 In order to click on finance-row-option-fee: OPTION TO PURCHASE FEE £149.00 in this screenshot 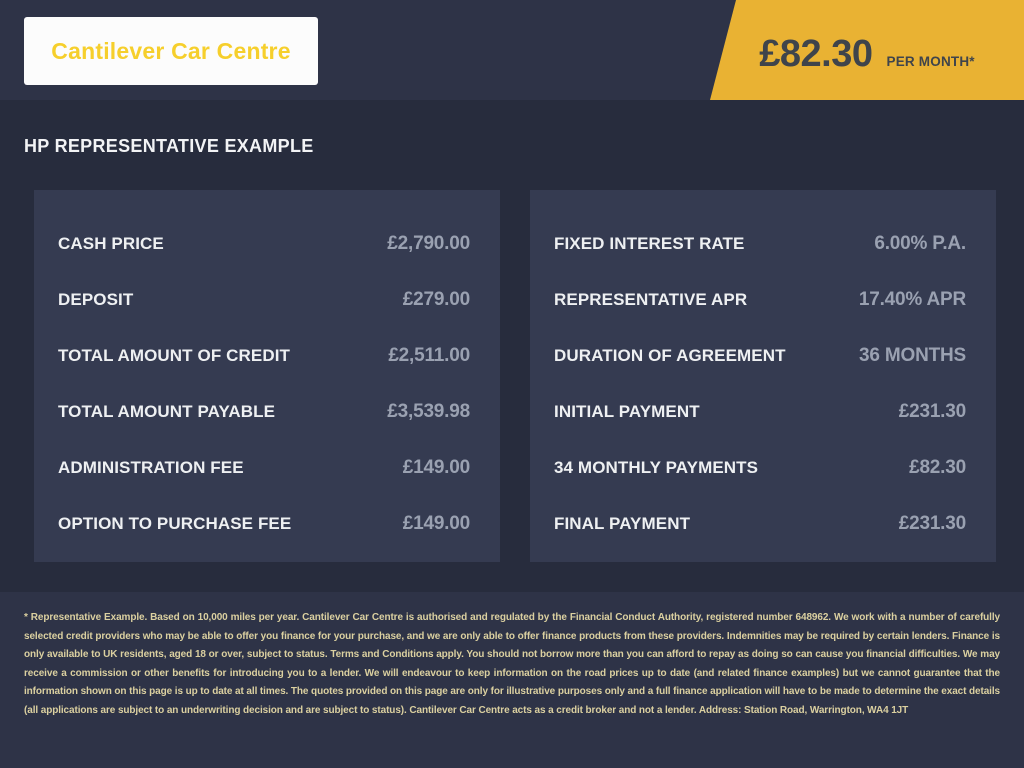, I will do `click(267, 524)`.